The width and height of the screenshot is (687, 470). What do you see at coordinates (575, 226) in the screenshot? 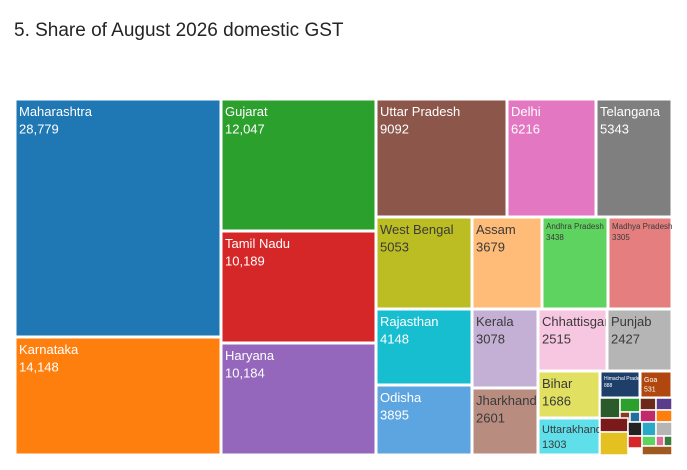
I see `tile-name-andhra-pradesh: Andhra Pradesh` at bounding box center [575, 226].